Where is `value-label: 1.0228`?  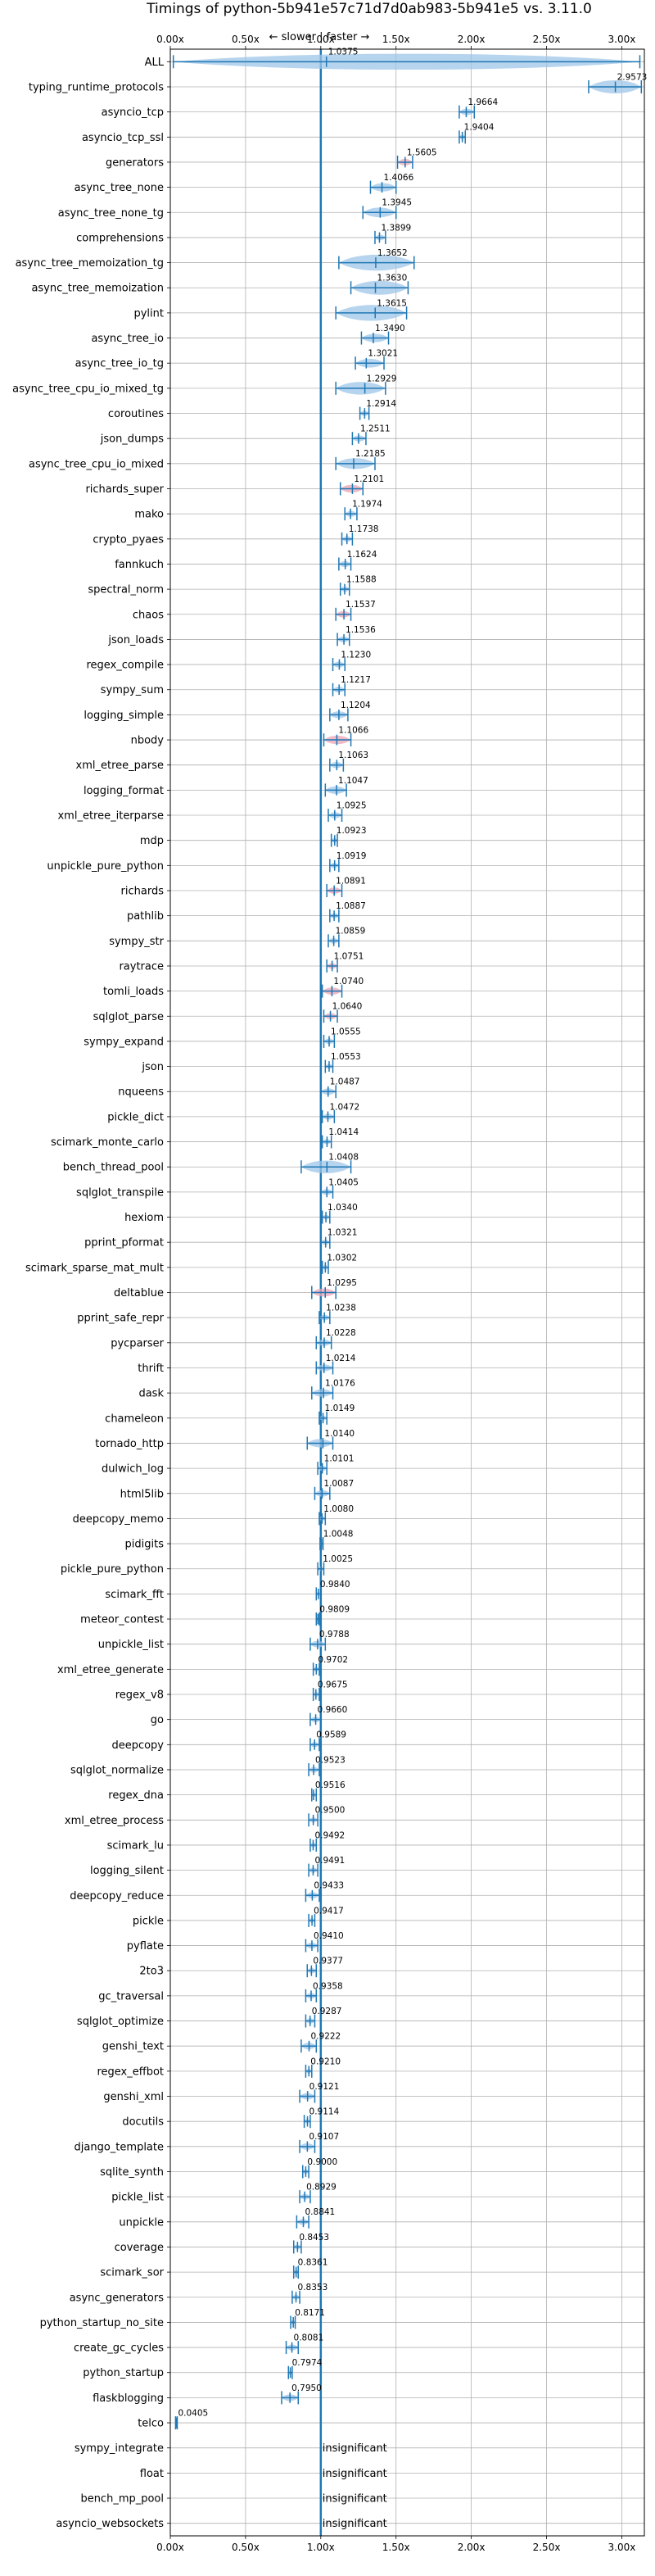
value-label: 1.0228 is located at coordinates (341, 1333).